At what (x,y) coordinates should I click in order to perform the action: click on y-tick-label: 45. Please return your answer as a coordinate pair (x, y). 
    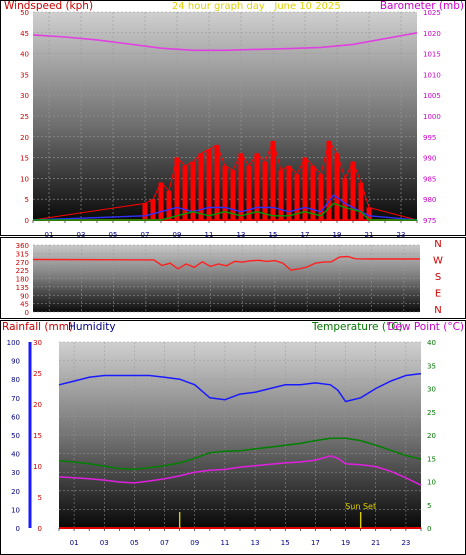
    Looking at the image, I should click on (24, 34).